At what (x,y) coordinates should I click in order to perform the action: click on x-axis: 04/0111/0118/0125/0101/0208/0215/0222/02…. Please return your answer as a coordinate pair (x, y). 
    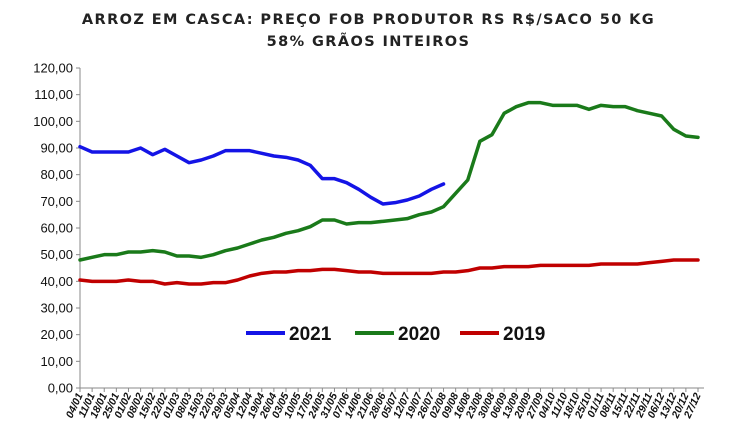
    Looking at the image, I should click on (384, 404).